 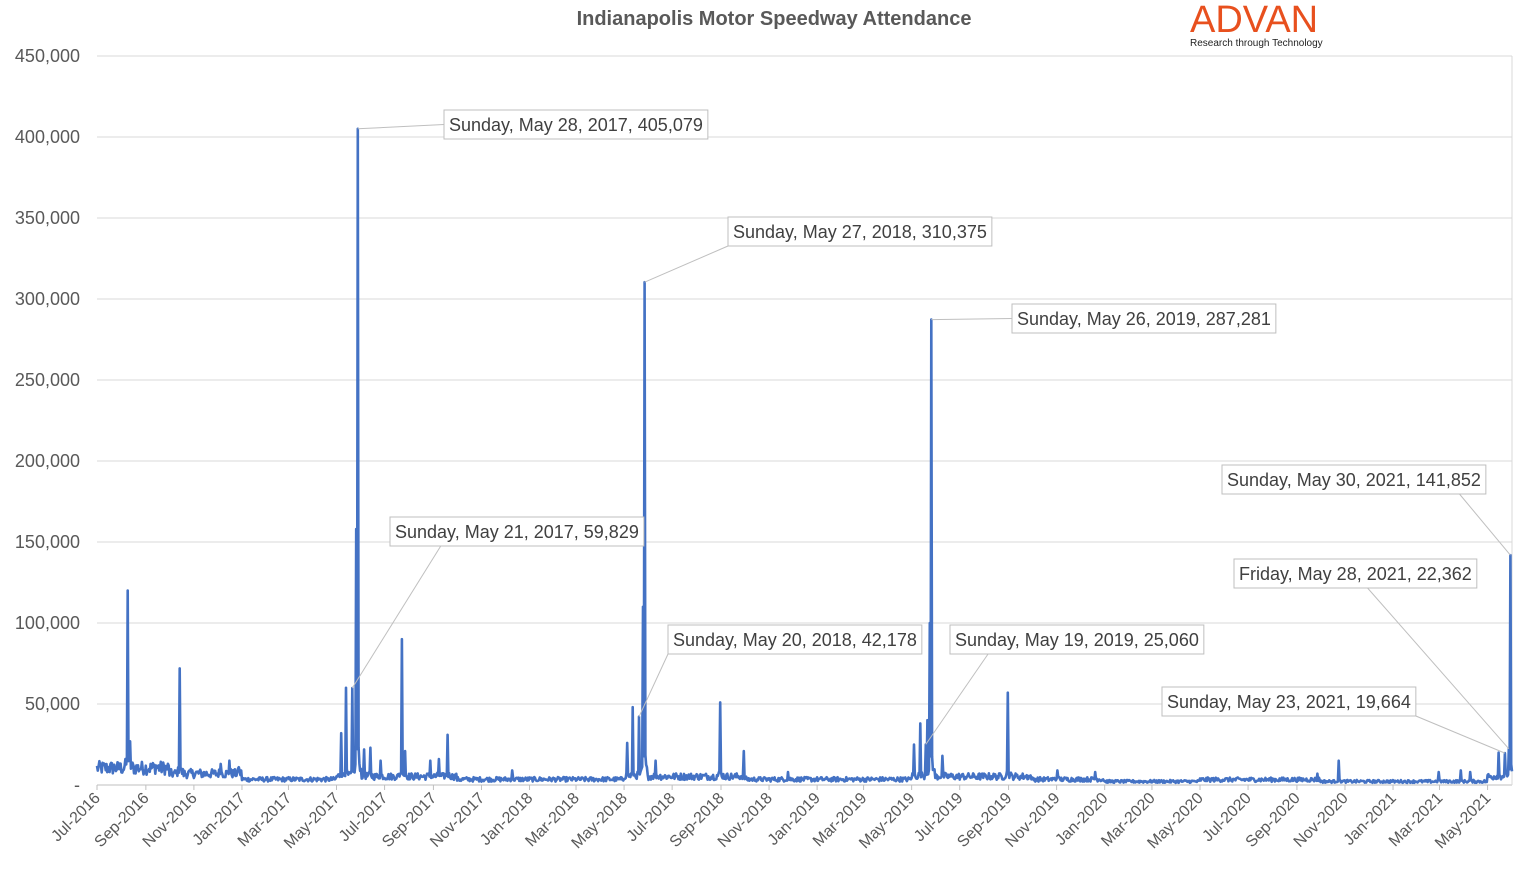 I want to click on callout-label: Sunday, May 27, 2018, 310,375, so click(x=860, y=232).